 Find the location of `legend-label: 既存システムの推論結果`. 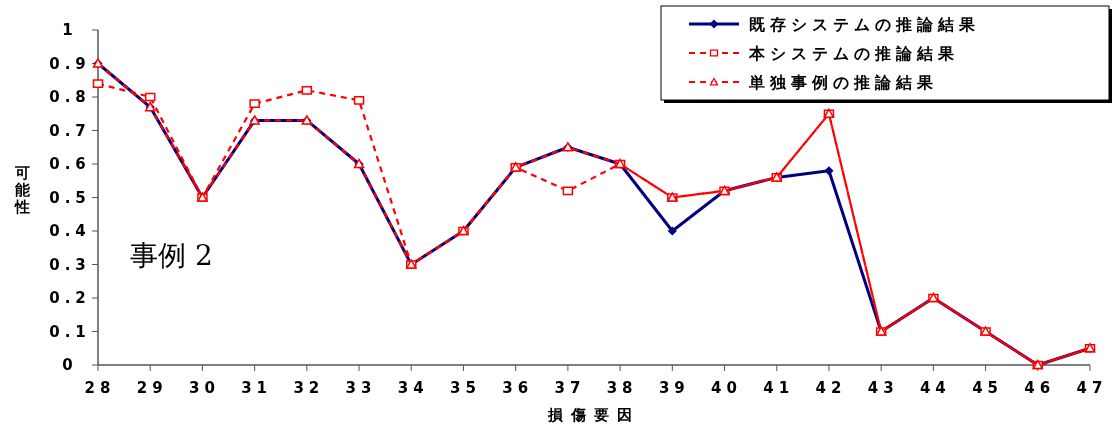

legend-label: 既存システムの推論結果 is located at coordinates (864, 24).